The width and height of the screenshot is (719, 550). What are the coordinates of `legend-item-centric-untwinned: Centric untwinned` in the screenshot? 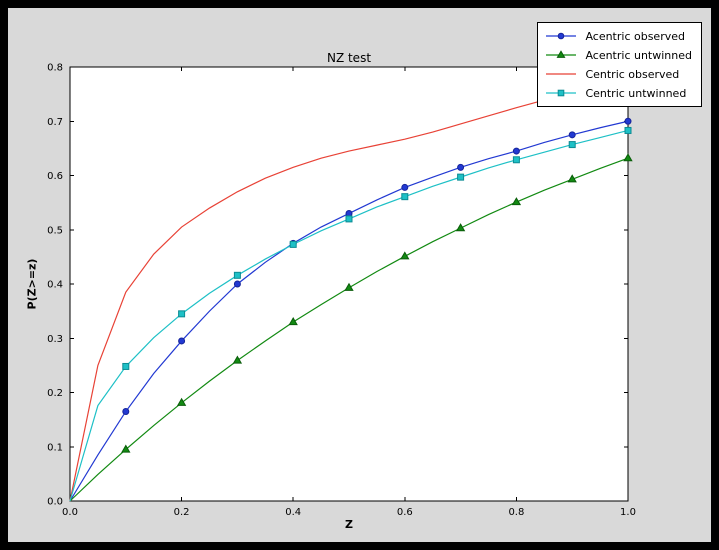 It's located at (618, 93).